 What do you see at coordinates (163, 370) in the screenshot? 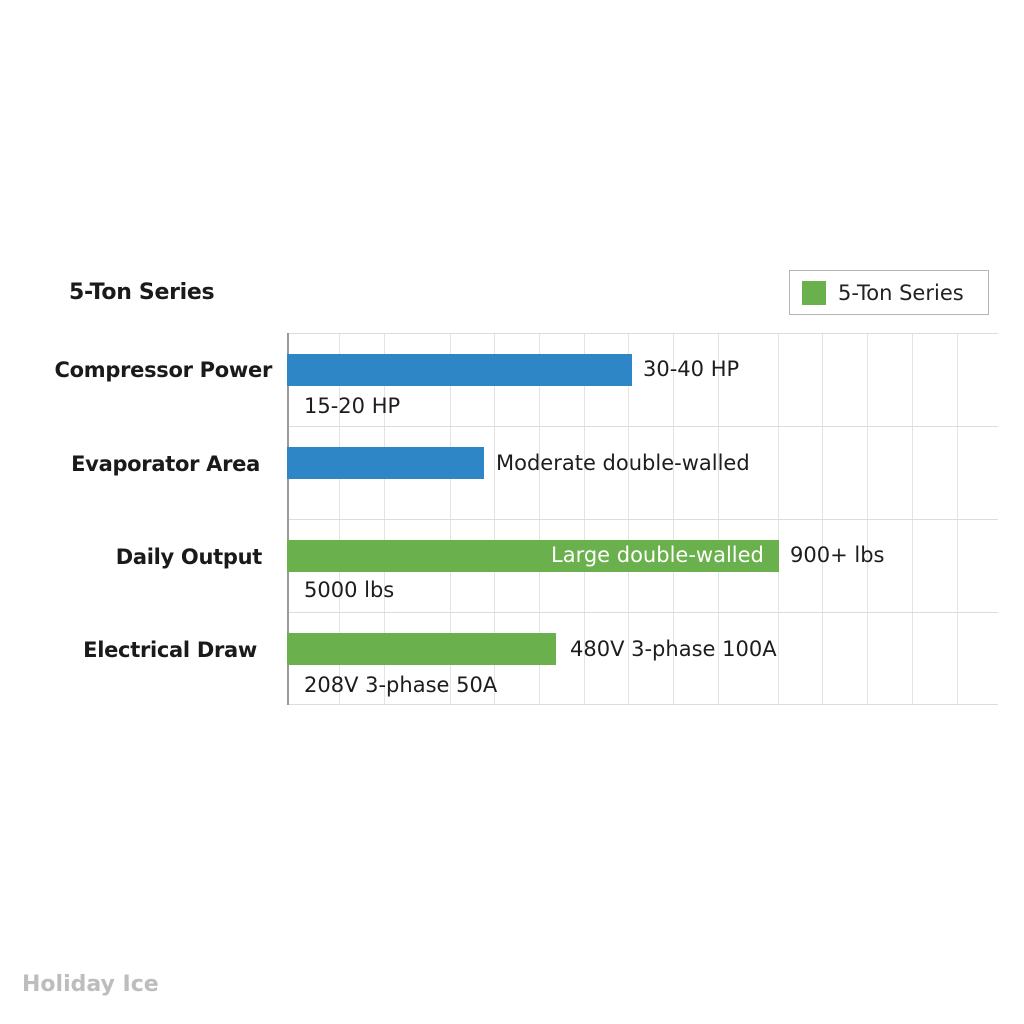
I see `category-label-compressor-power: Compressor Power` at bounding box center [163, 370].